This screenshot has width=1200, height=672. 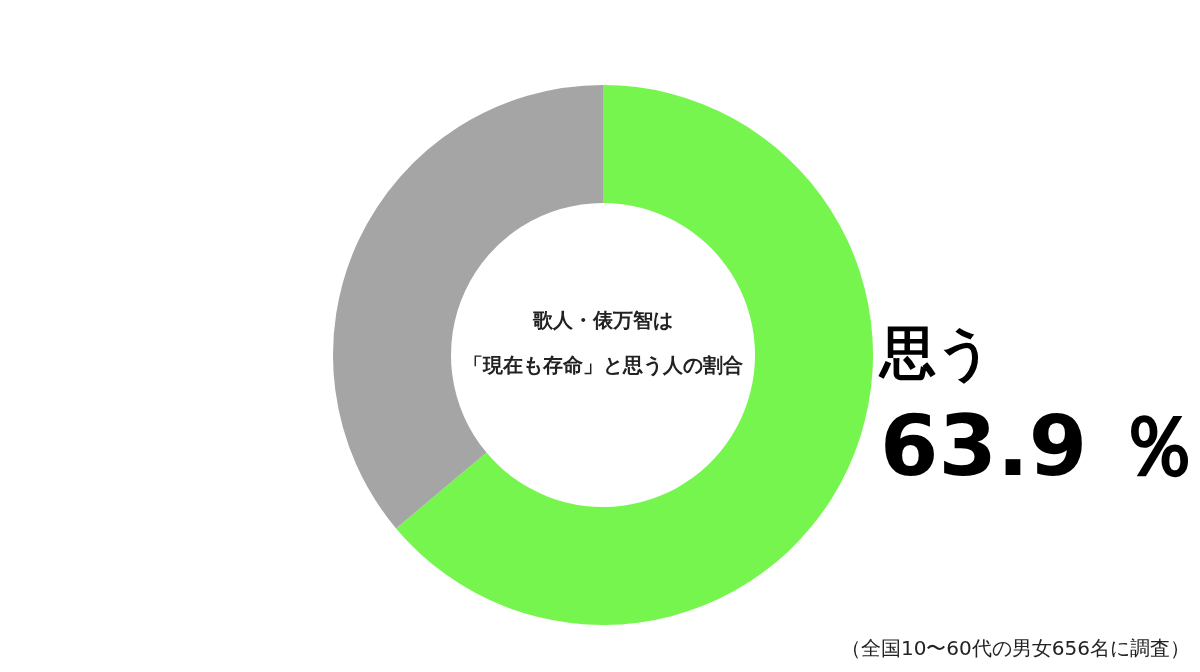 What do you see at coordinates (935, 352) in the screenshot?
I see `slice-label: 思う` at bounding box center [935, 352].